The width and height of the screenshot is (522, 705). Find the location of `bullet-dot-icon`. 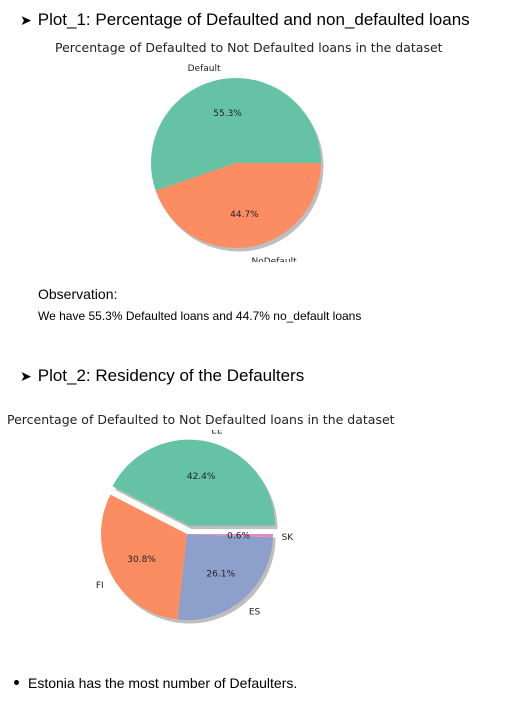

bullet-dot-icon is located at coordinates (16, 682).